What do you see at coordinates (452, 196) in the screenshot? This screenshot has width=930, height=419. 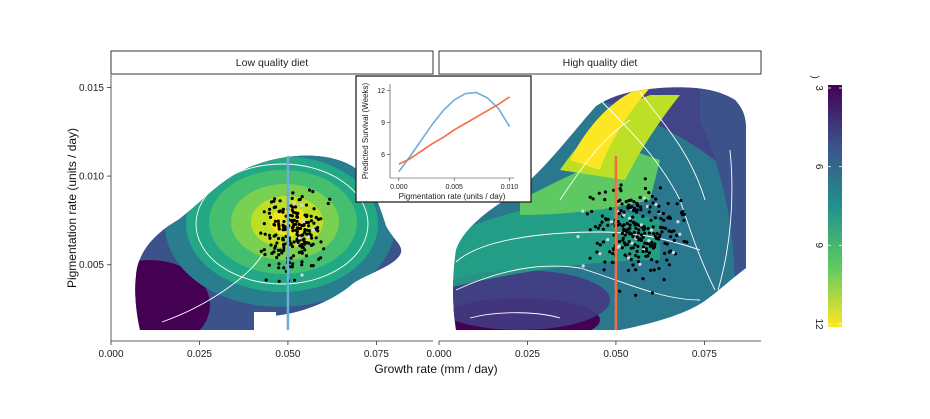 I see `inset-x-axis-title: Pigmentation rate (units / day)` at bounding box center [452, 196].